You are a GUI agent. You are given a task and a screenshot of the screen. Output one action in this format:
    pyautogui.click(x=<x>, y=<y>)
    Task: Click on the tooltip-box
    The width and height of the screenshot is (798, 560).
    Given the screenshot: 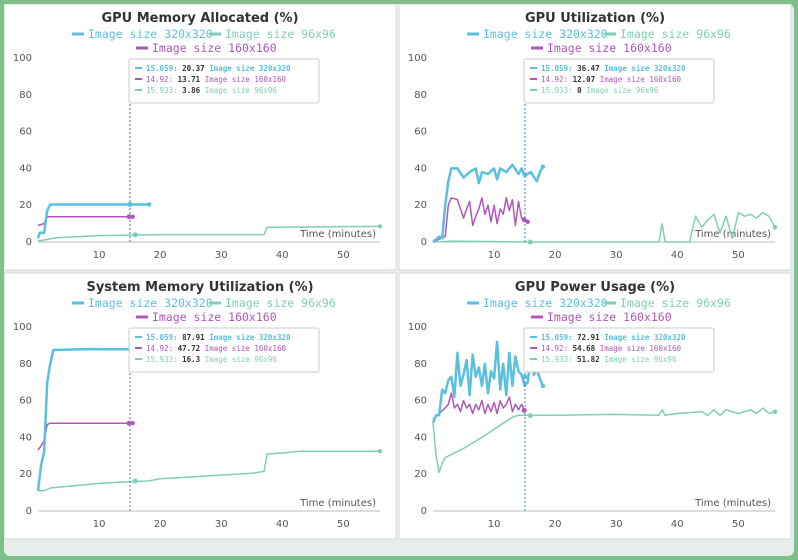 What is the action you would take?
    pyautogui.click(x=224, y=81)
    